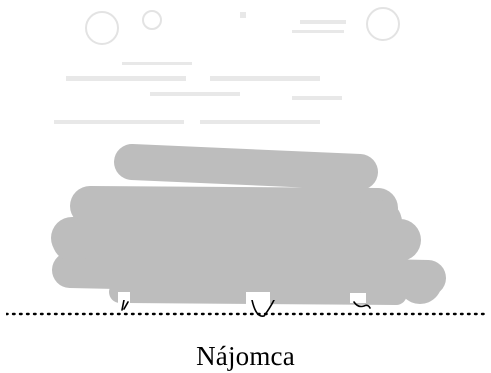  I want to click on handwritten-signature-icon, so click(246, 308).